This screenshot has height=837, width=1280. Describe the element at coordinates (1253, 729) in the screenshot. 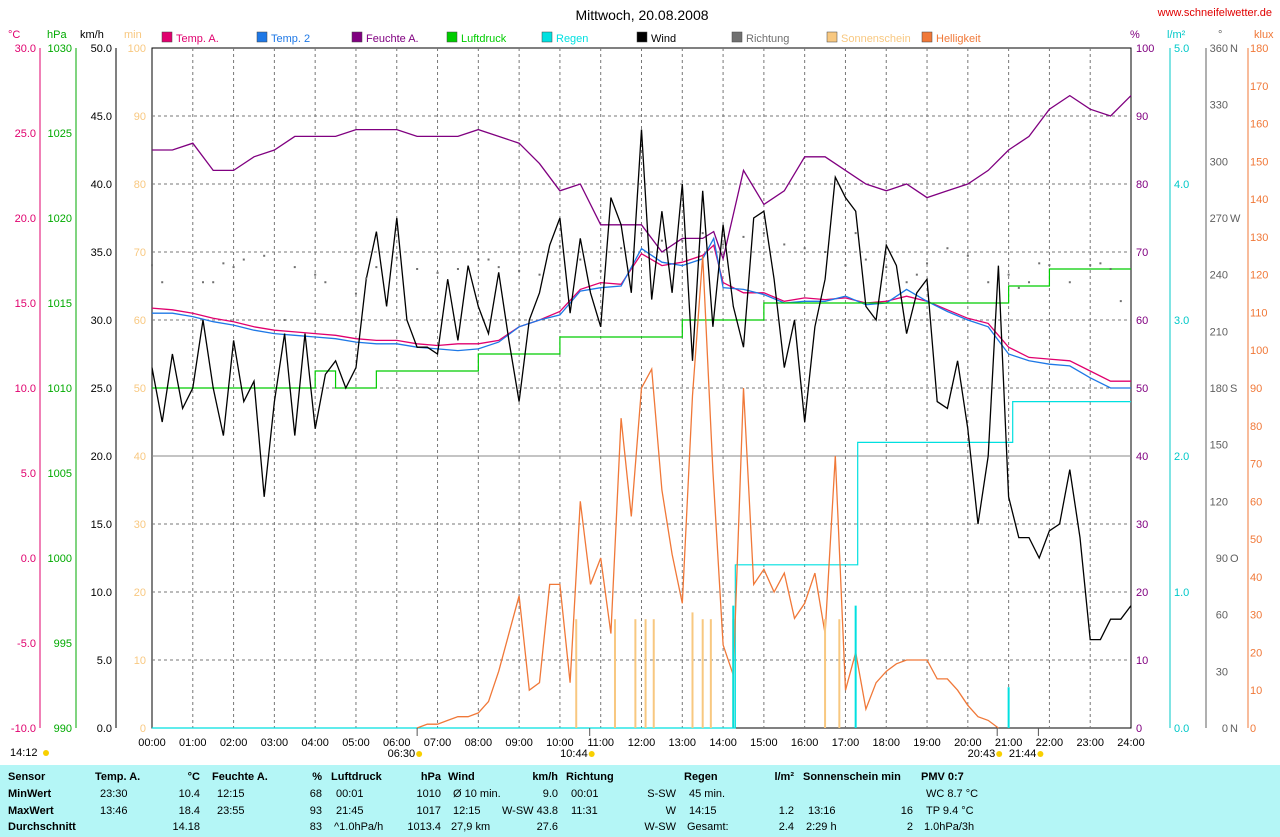

I see `klux-tick-label: 0` at that location.